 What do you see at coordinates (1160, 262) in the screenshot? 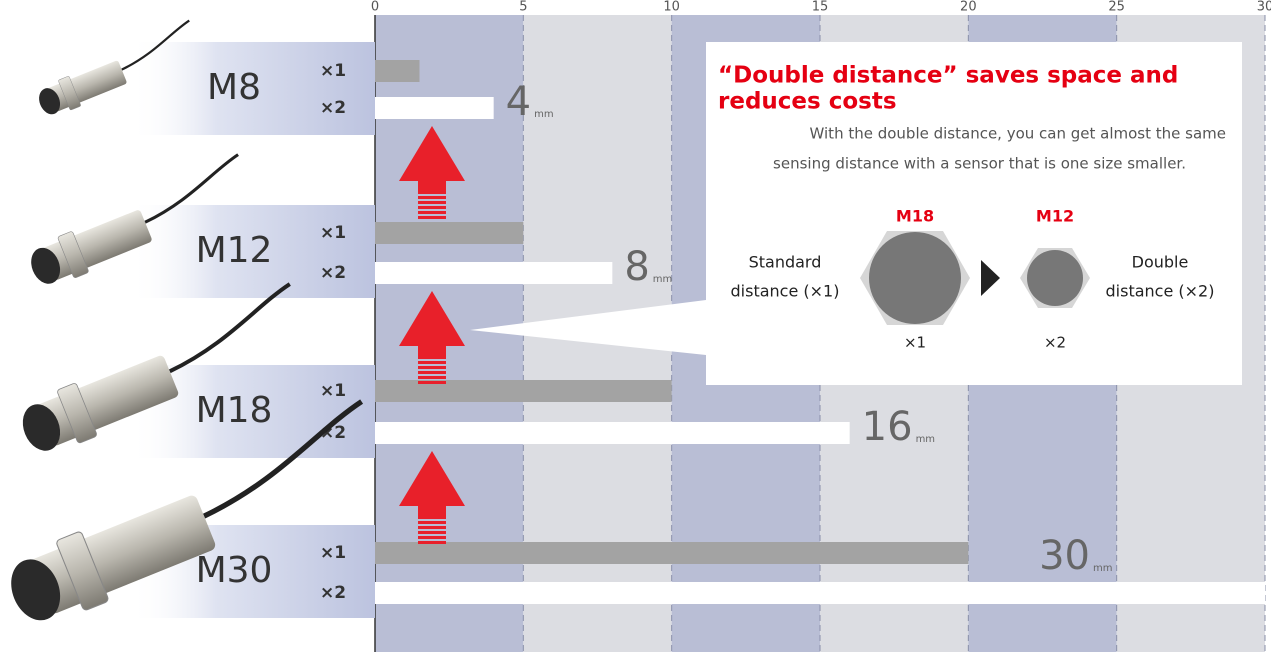
I see `callout-label: Double` at bounding box center [1160, 262].